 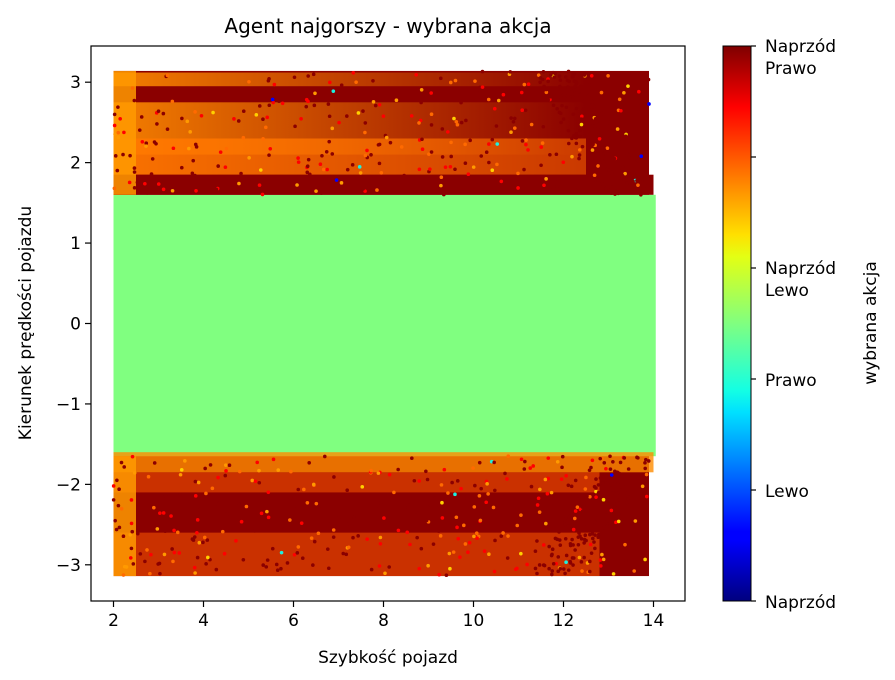 What do you see at coordinates (26, 323) in the screenshot?
I see `y-axis-label: Kierunek prędkości pojazdu` at bounding box center [26, 323].